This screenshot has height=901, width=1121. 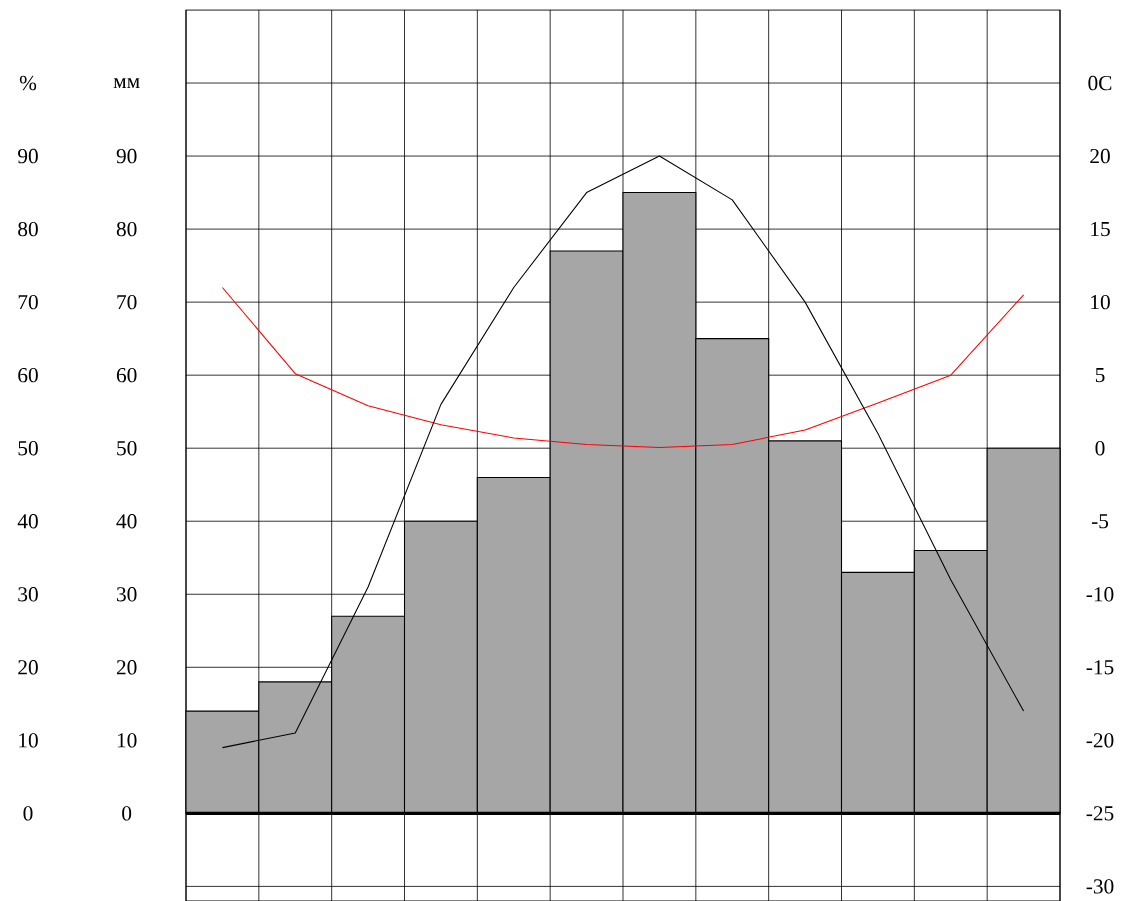 What do you see at coordinates (1100, 740) in the screenshot?
I see `y2-tick-label: -20` at bounding box center [1100, 740].